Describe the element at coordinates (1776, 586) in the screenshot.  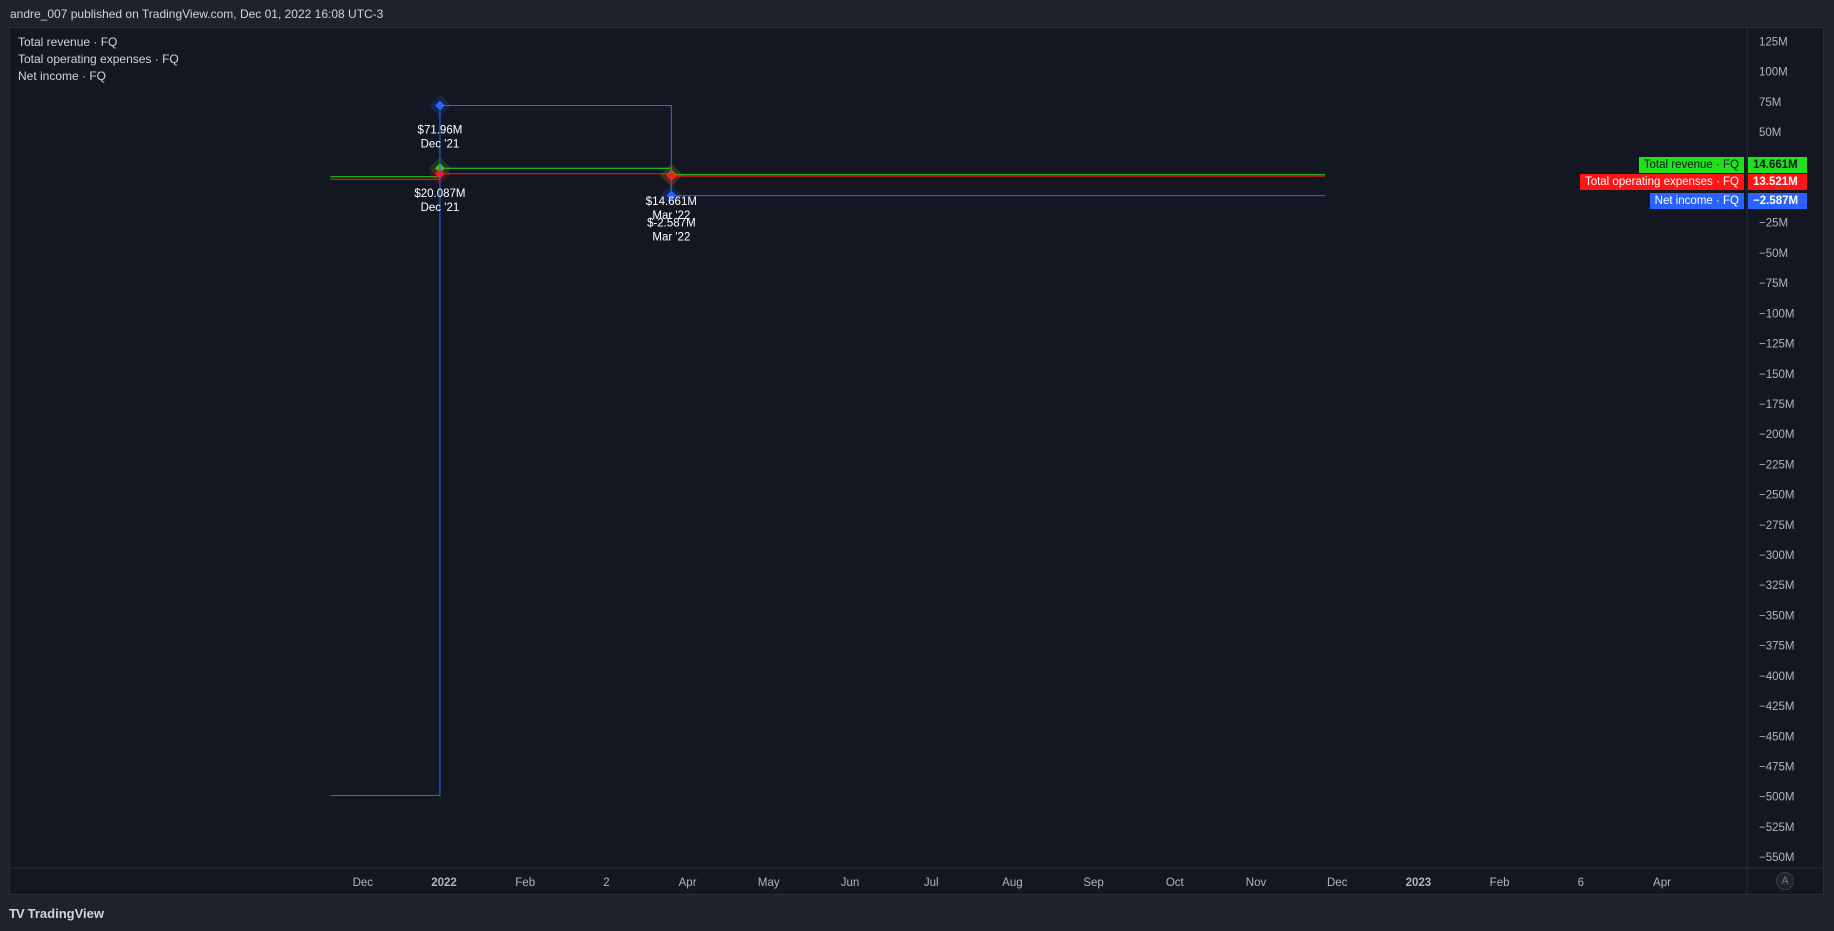
I see `y-tick-label: −325M` at that location.